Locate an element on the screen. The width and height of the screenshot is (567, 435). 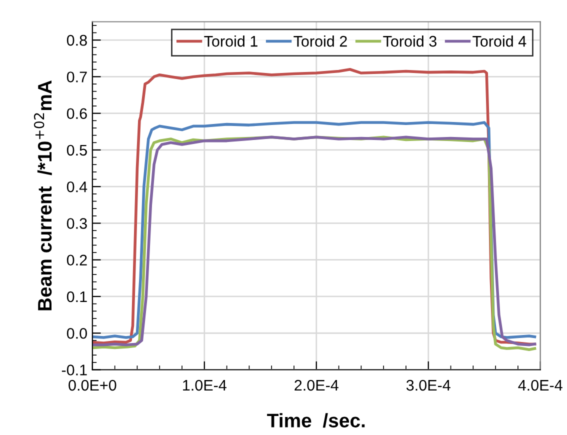
y-tick-label: -0.1 is located at coordinates (74, 370).